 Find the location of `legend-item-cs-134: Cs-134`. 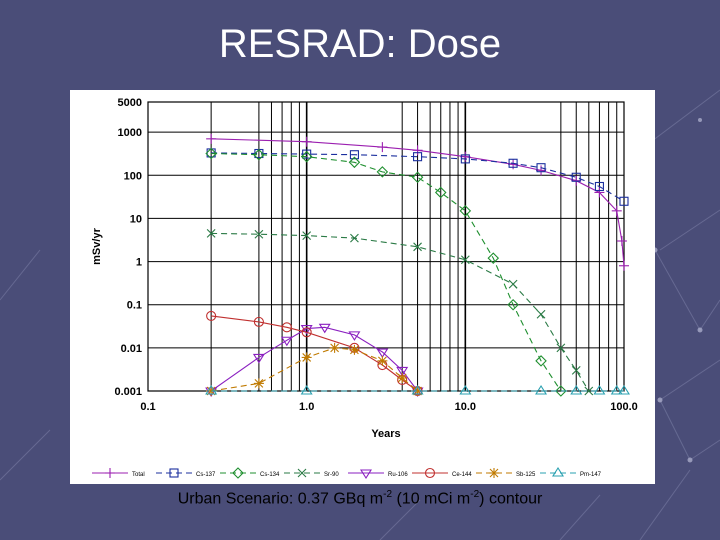

legend-item-cs-134: Cs-134 is located at coordinates (250, 473).